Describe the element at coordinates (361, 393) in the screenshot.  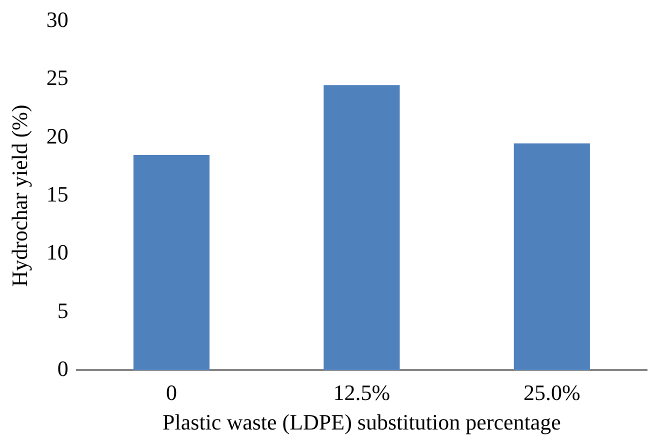
I see `x-tick-label: 12.5%` at that location.